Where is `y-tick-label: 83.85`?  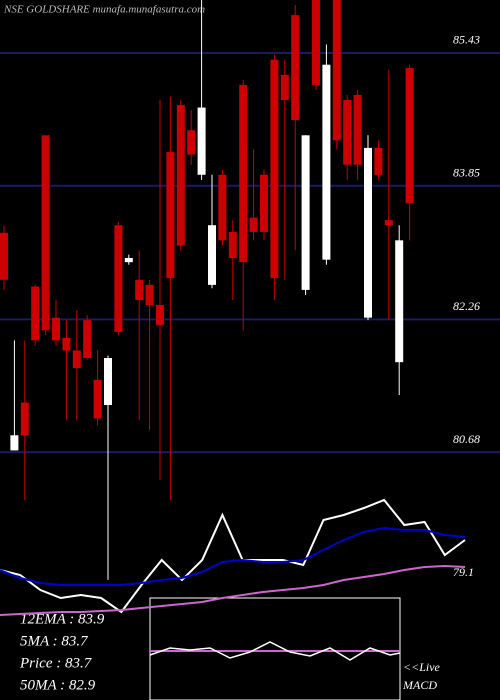 y-tick-label: 83.85 is located at coordinates (466, 172).